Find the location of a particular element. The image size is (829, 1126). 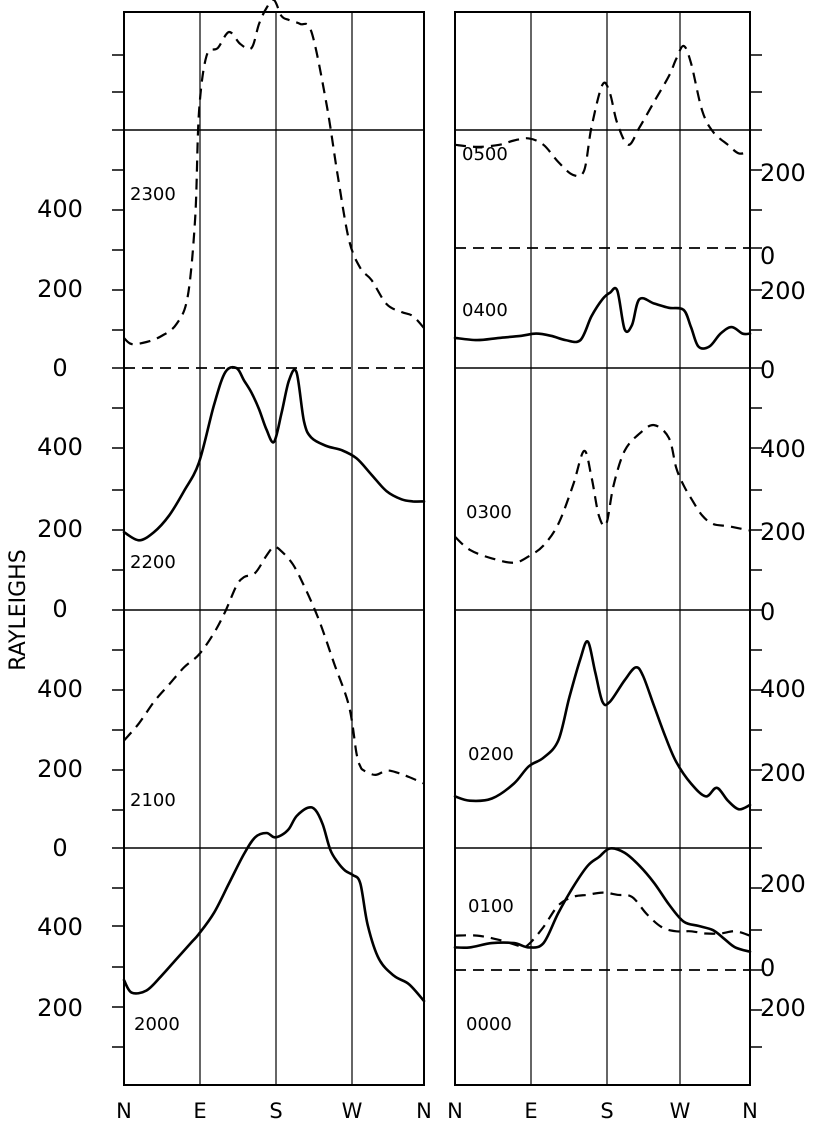

series-label-2300: 2300 is located at coordinates (153, 194).